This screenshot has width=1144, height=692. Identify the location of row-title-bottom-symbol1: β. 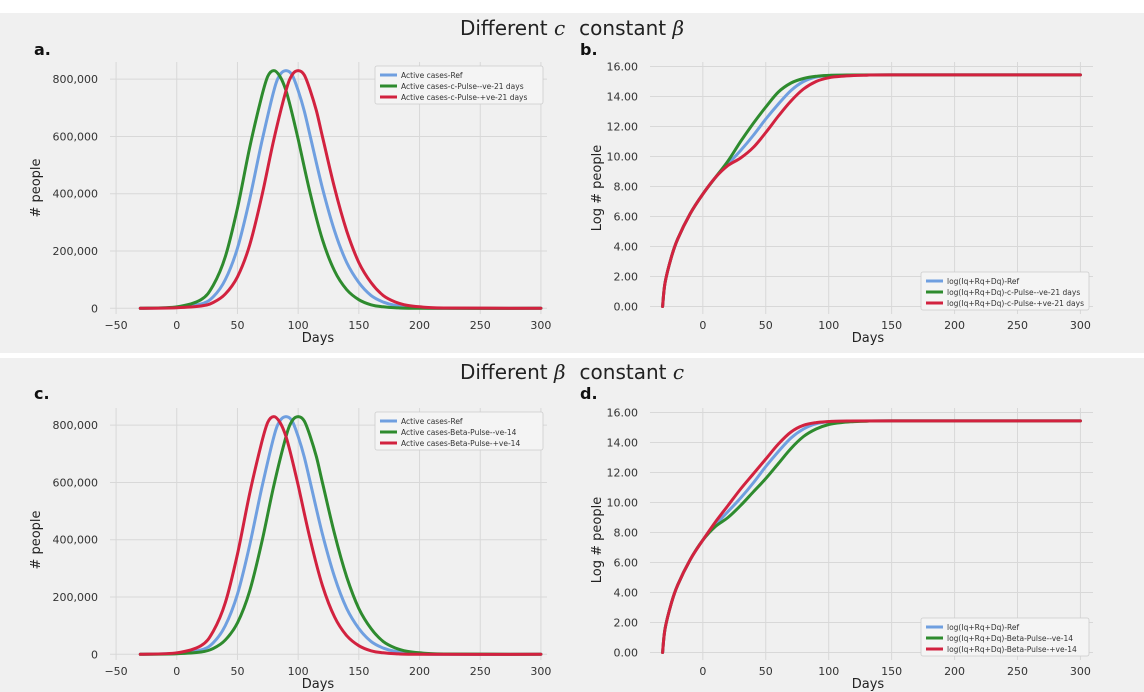
(559, 372).